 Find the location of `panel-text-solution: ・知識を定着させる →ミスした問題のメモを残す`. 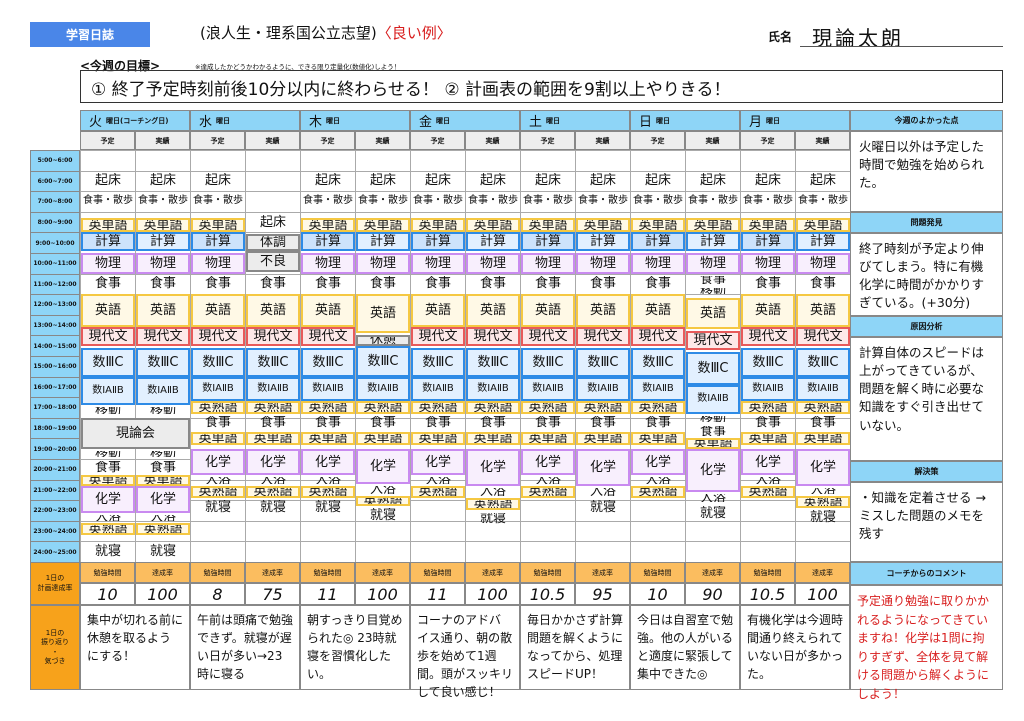

panel-text-solution: ・知識を定着させる →ミスした問題のメモを残す is located at coordinates (926, 522).